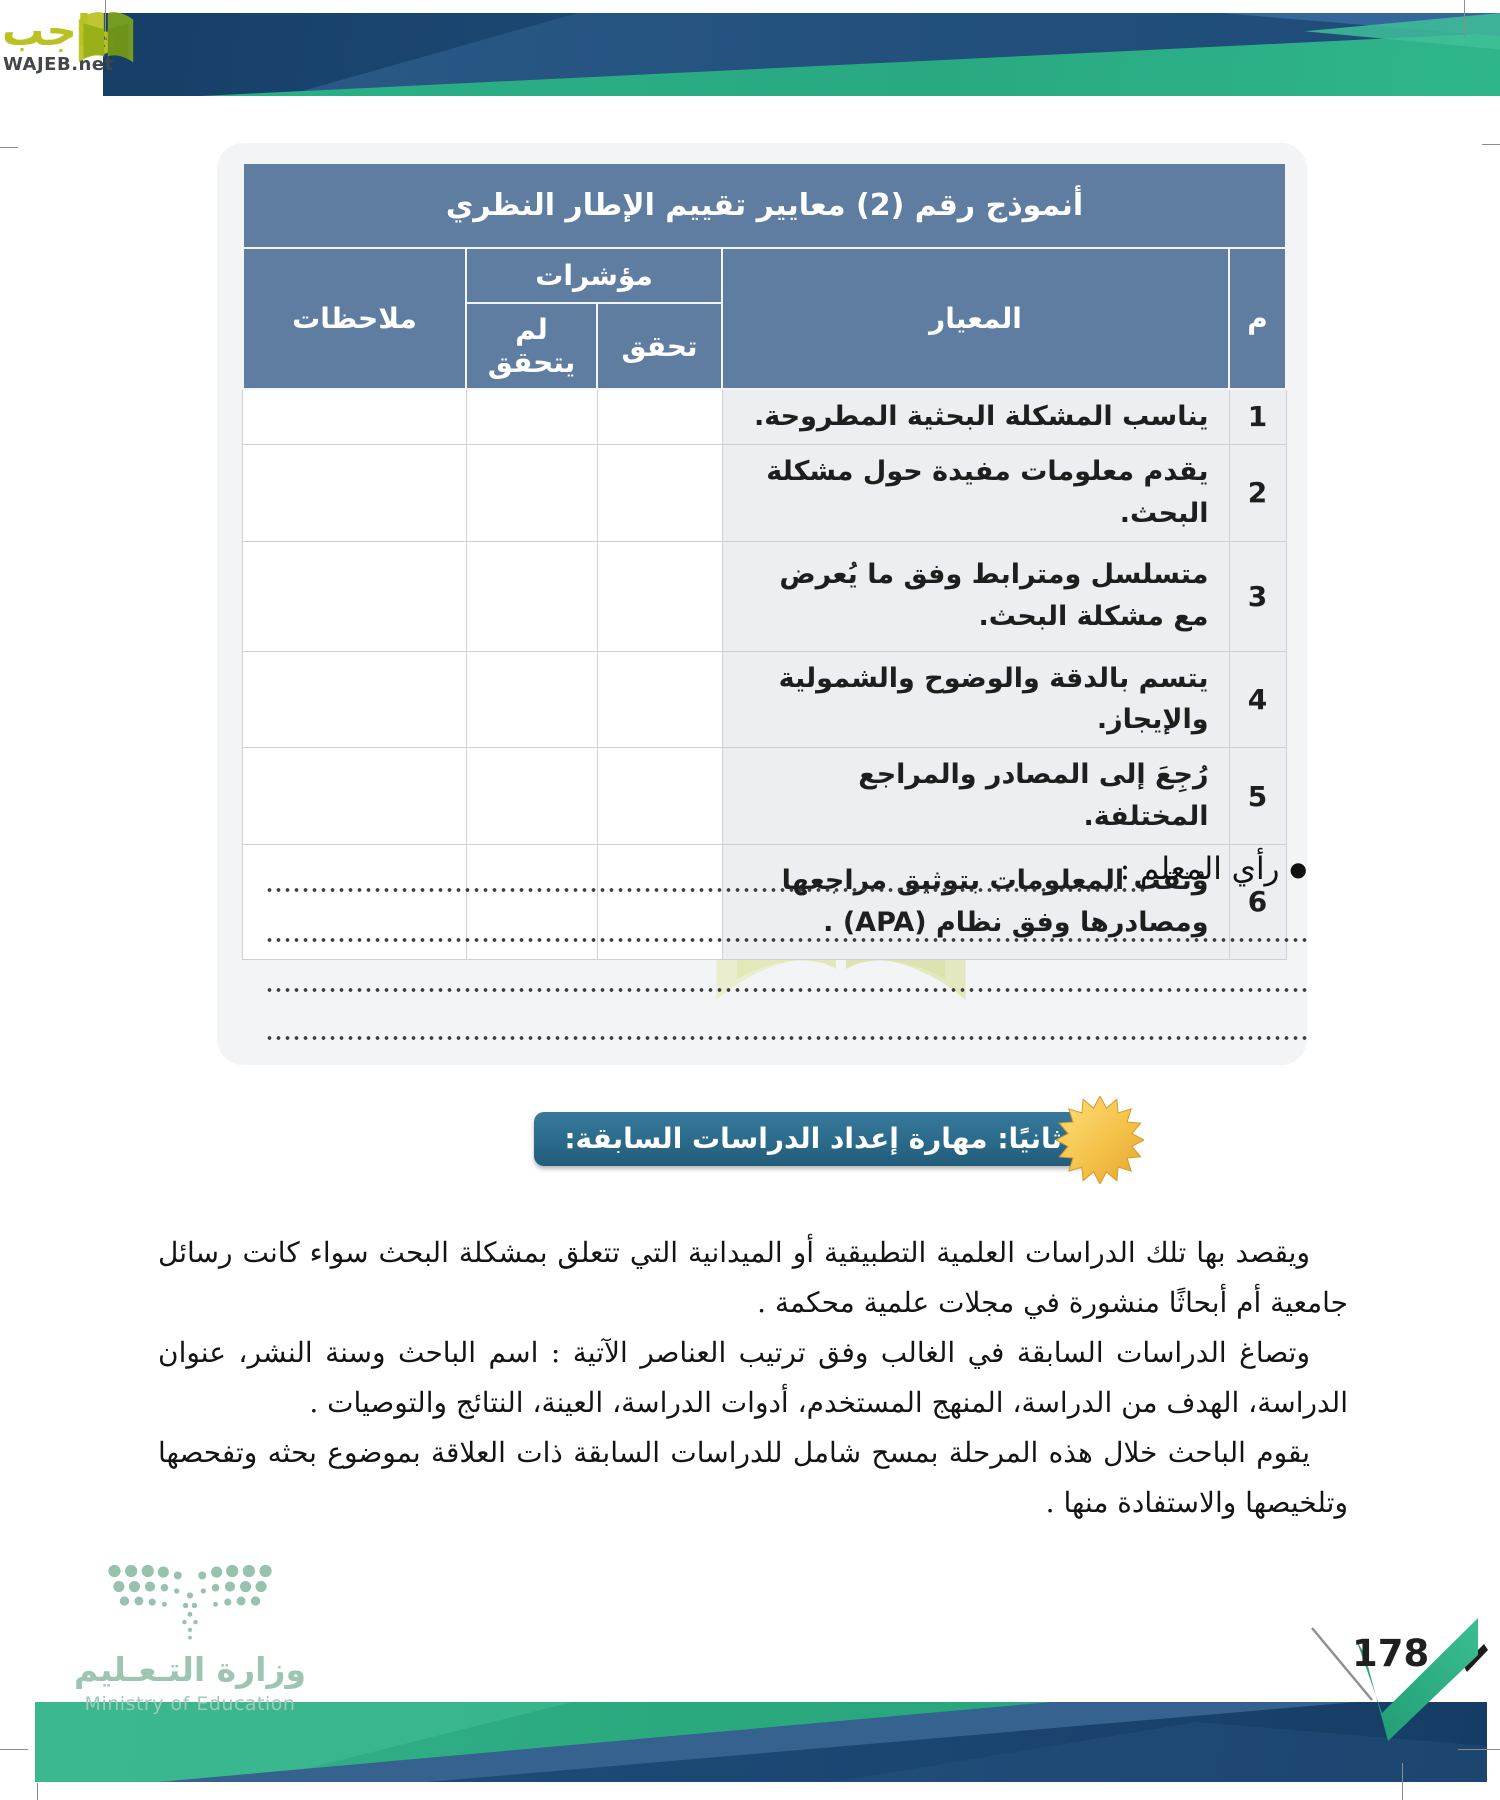 Image resolution: width=1500 pixels, height=1800 pixels. I want to click on ministry-of-education-logo: وزارة التـعـليم Ministry of Education, so click(190, 1638).